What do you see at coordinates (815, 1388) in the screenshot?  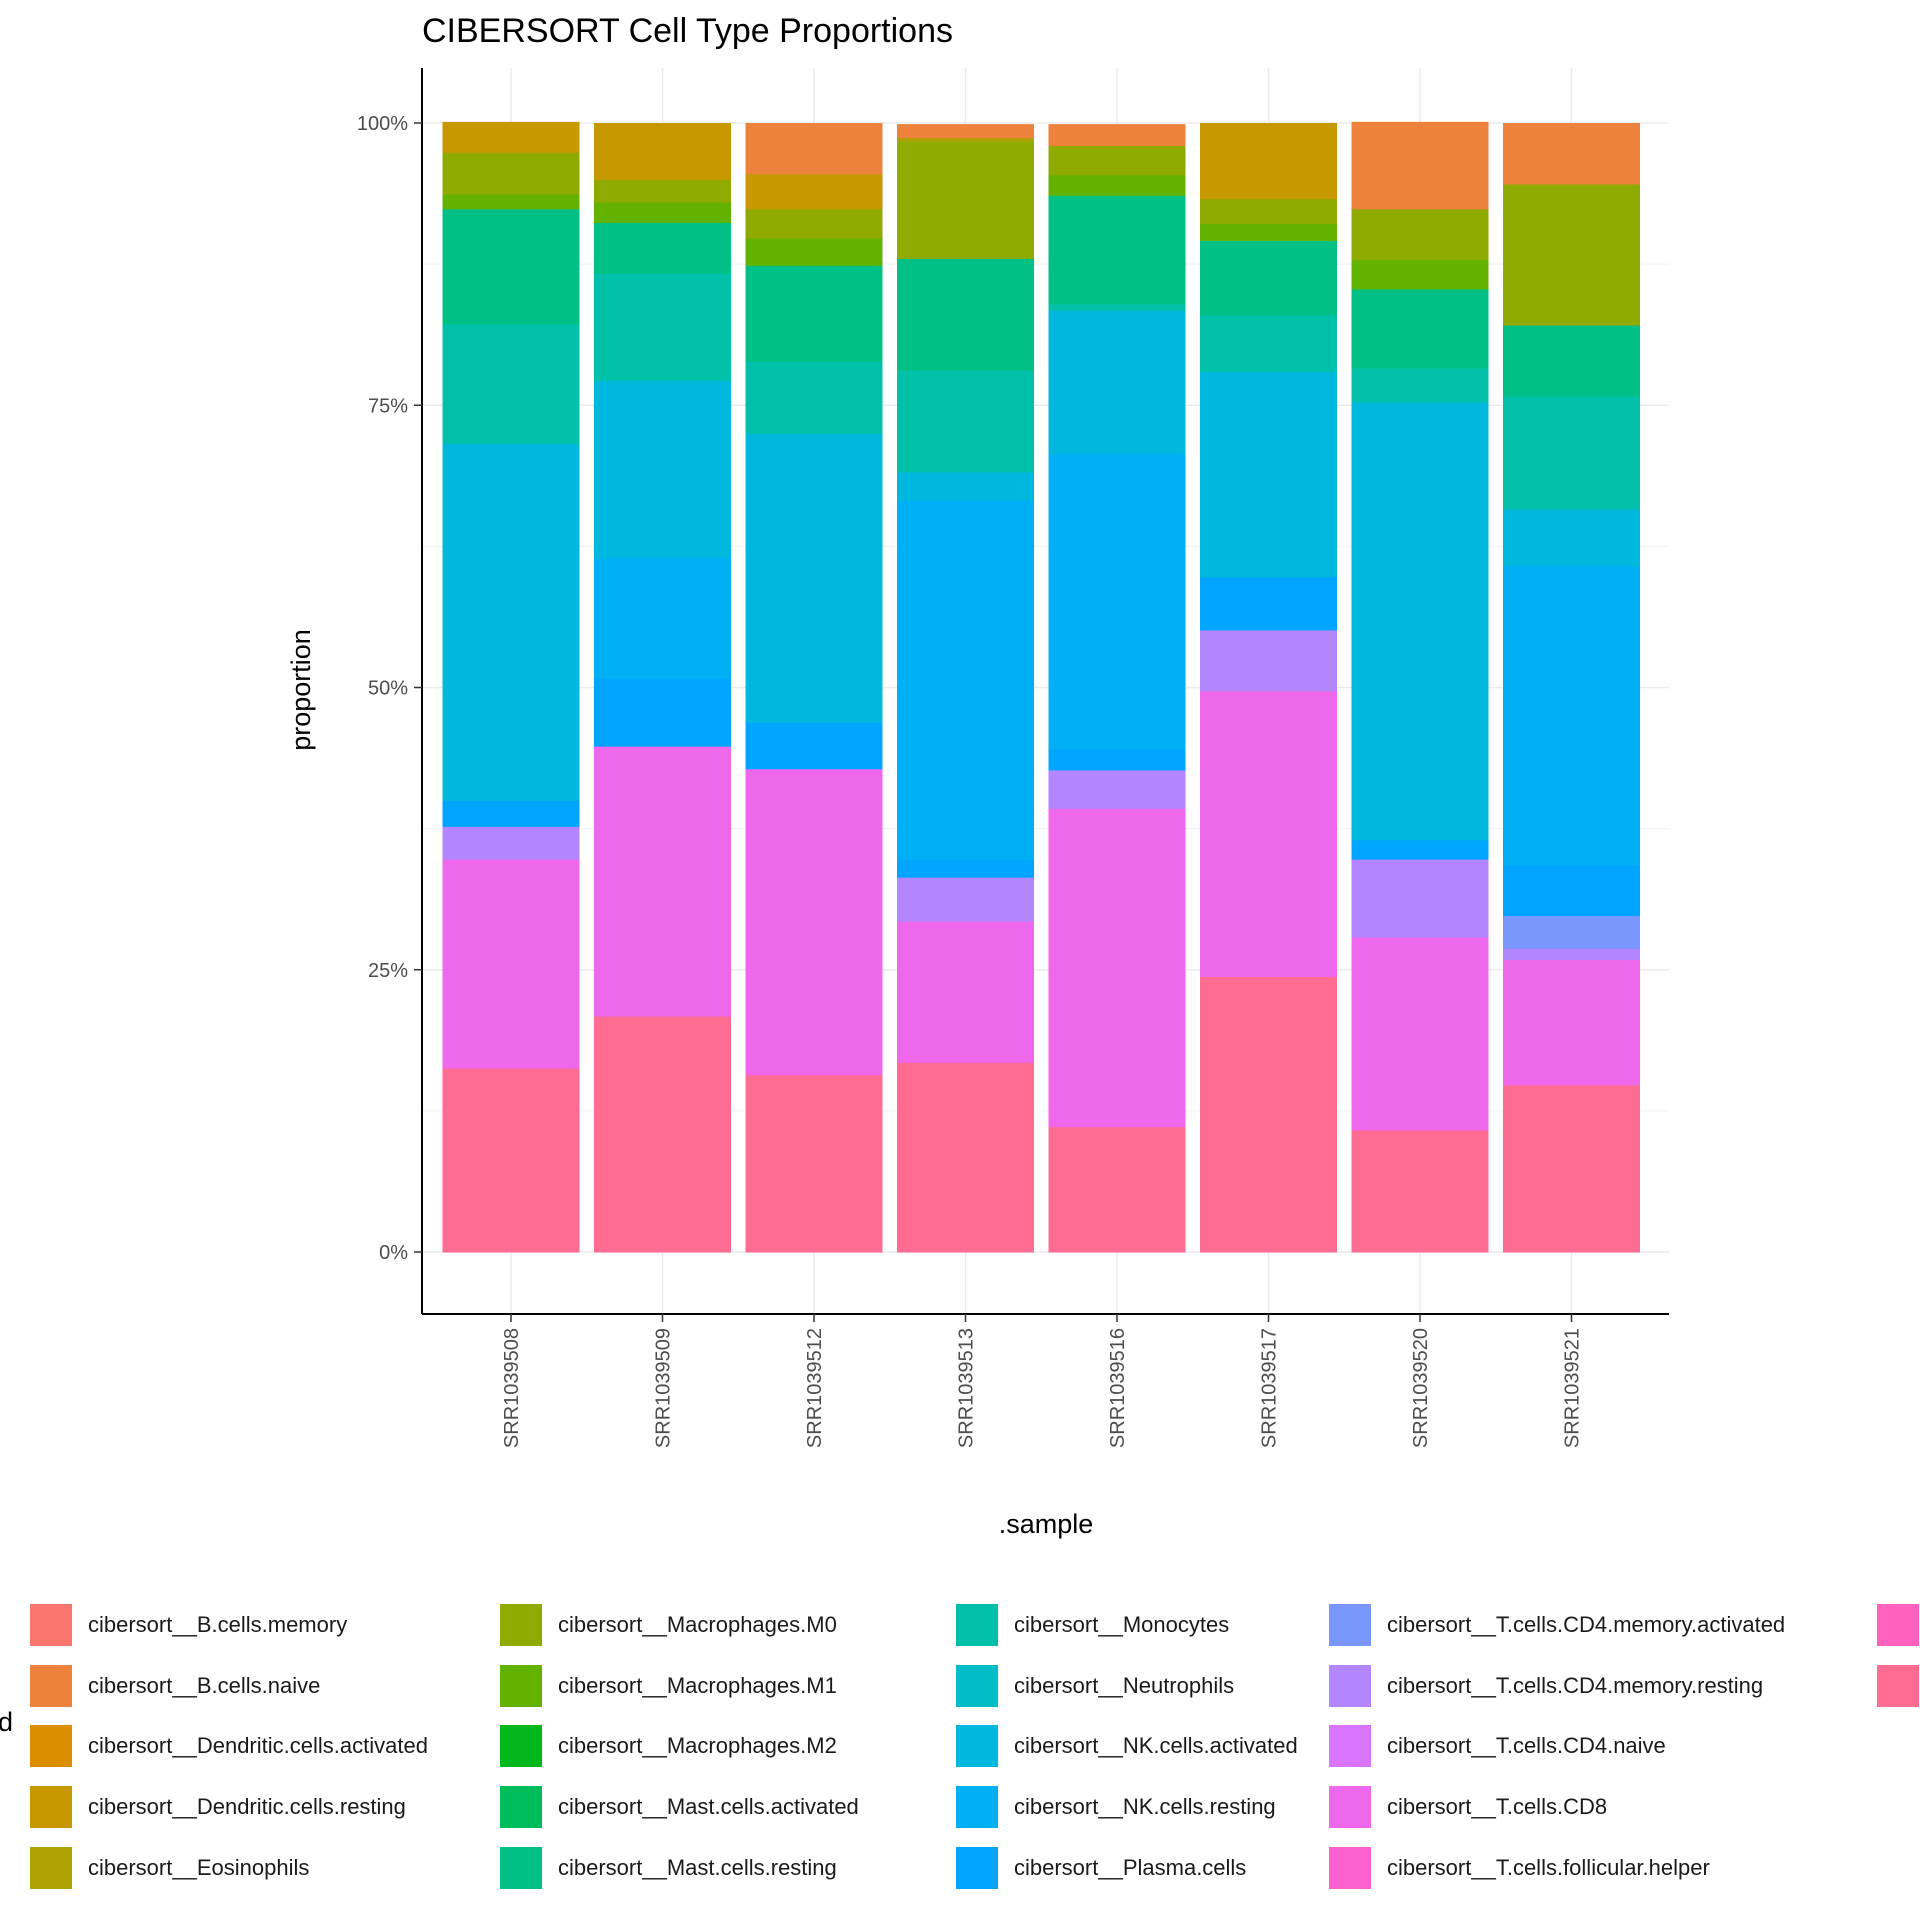 I see `x-tick-label: SRR1039512` at bounding box center [815, 1388].